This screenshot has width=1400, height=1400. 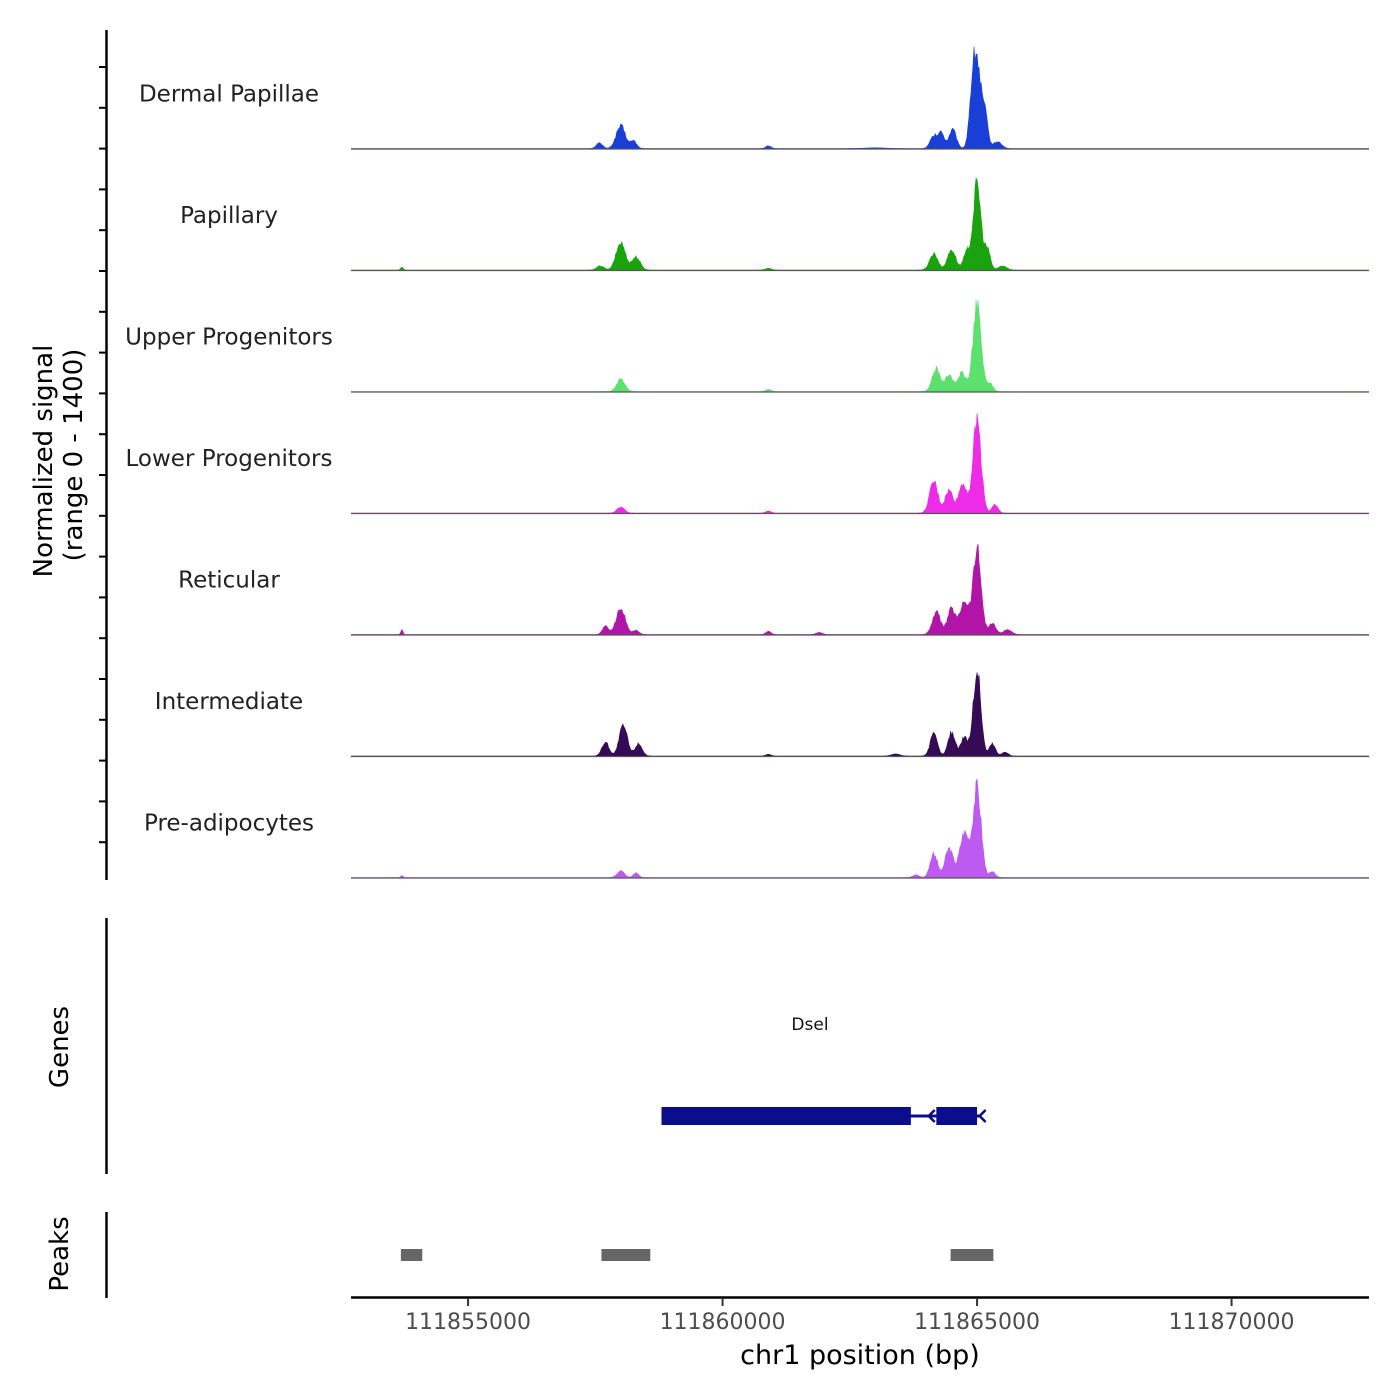 What do you see at coordinates (229, 824) in the screenshot?
I see `track-label: Pre-adipocytes` at bounding box center [229, 824].